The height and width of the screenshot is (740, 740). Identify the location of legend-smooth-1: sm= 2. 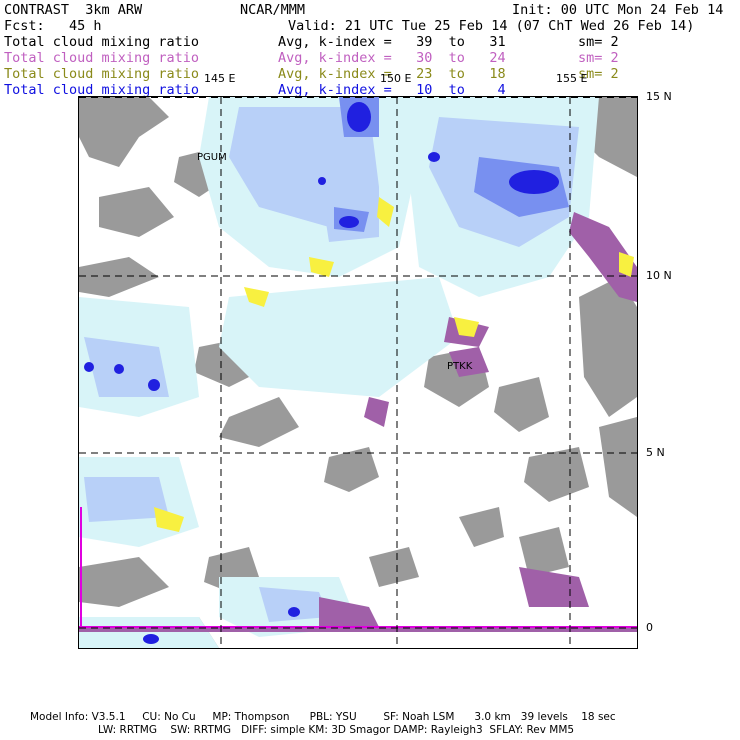
(598, 42).